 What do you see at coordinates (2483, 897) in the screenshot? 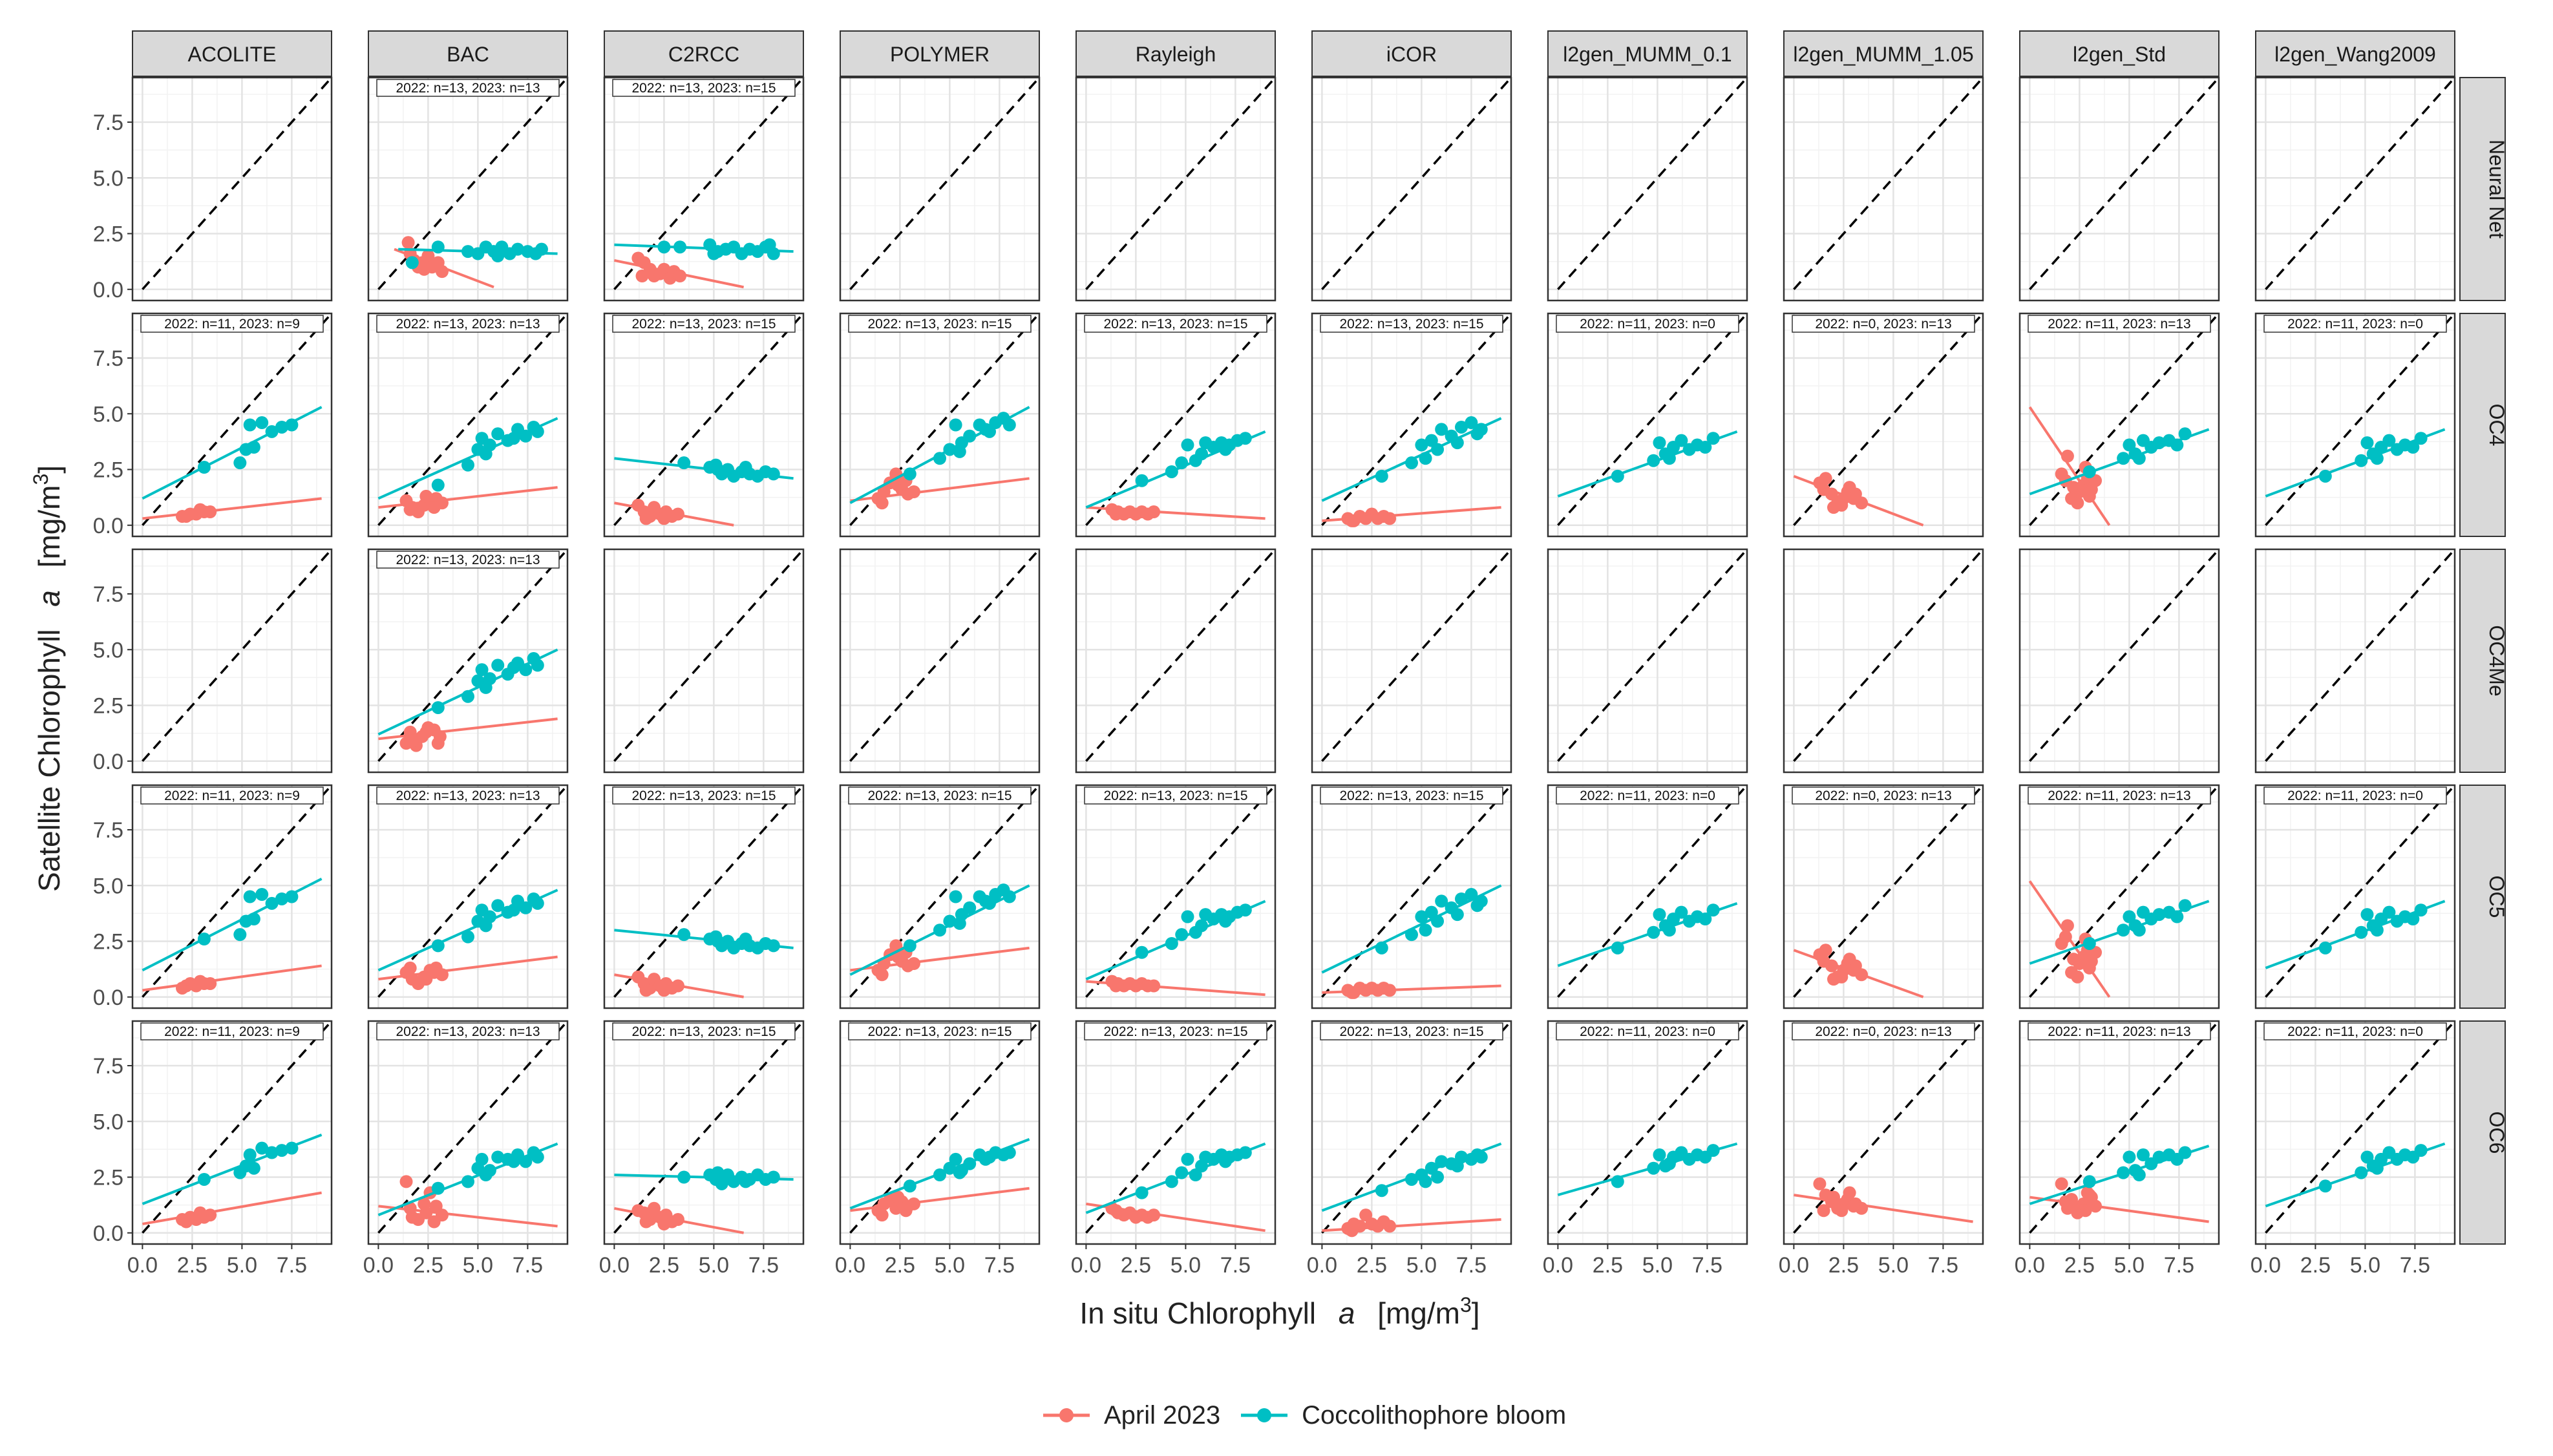
I see `row-strip-bg` at bounding box center [2483, 897].